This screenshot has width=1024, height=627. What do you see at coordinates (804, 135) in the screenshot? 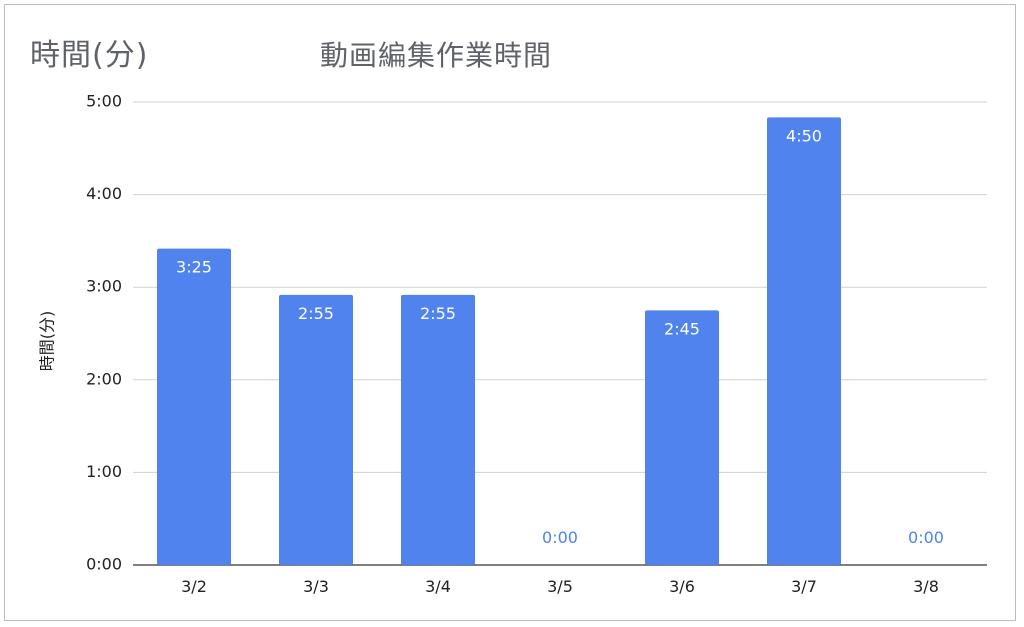
I see `bar-data-label: 4:50` at bounding box center [804, 135].